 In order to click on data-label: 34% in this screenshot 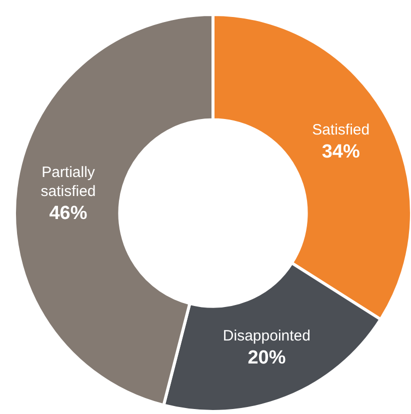, I will do `click(341, 151)`.